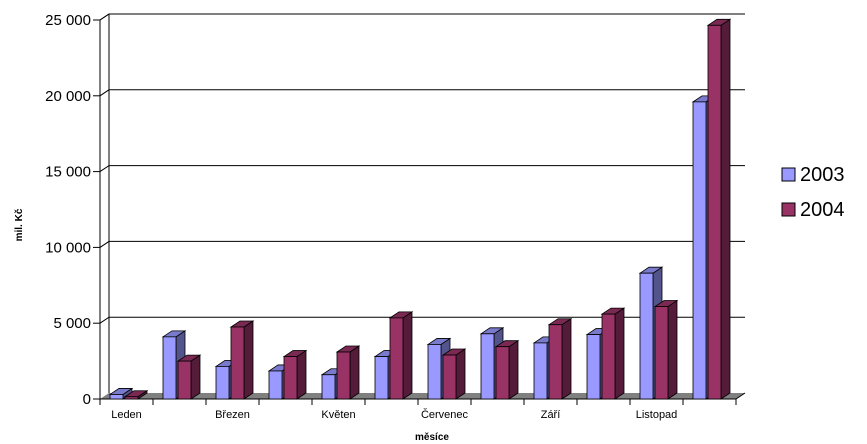 This screenshot has width=867, height=444. I want to click on legend-item-2004: 2004, so click(813, 210).